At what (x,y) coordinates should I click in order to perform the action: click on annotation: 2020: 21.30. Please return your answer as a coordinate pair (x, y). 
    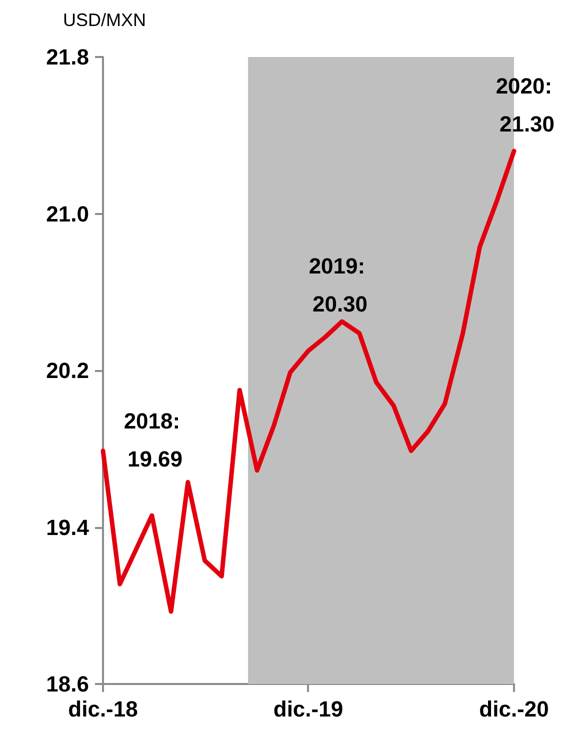
    Looking at the image, I should click on (527, 105).